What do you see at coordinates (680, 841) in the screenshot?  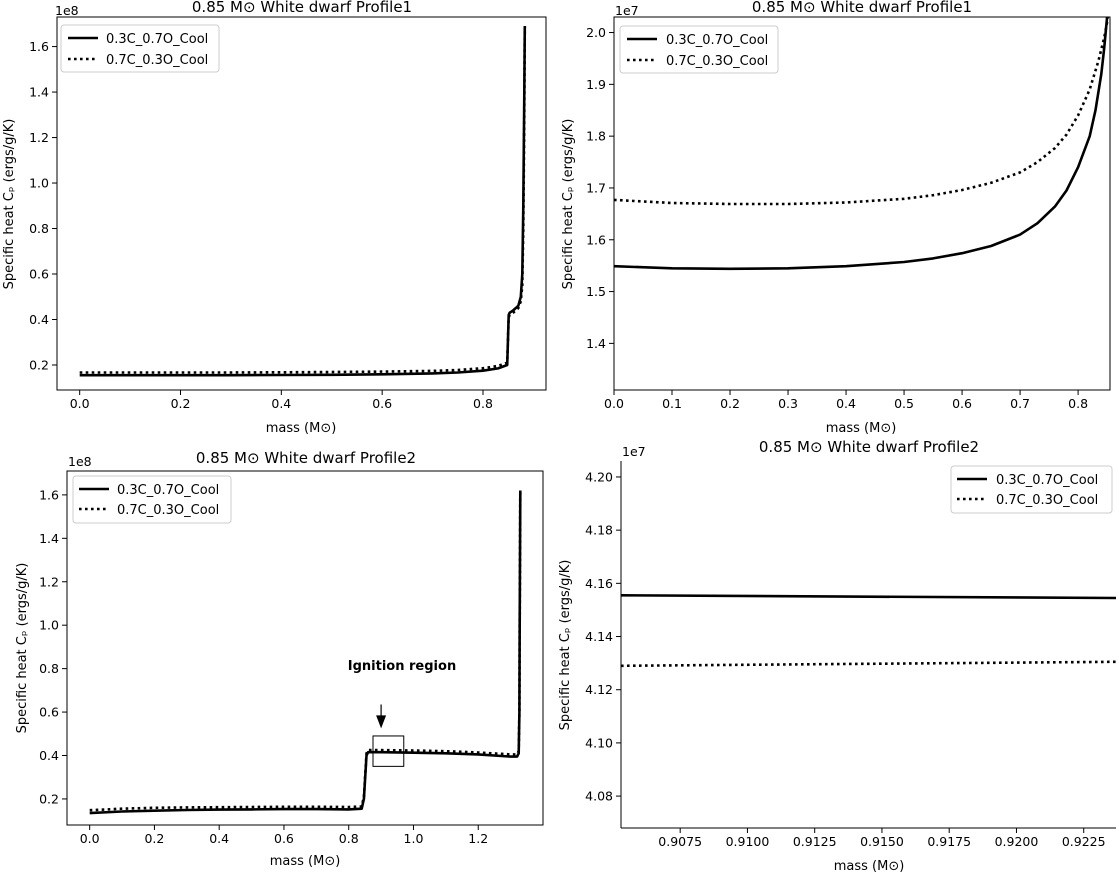 I see `x-tick-label: 0.9075` at bounding box center [680, 841].